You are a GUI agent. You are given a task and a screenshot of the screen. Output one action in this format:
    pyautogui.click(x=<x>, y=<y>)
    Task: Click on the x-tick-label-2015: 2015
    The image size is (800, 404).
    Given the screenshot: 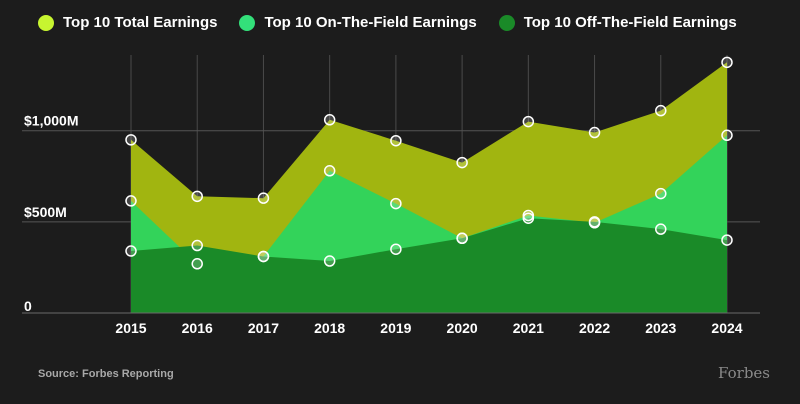 What is the action you would take?
    pyautogui.click(x=130, y=328)
    